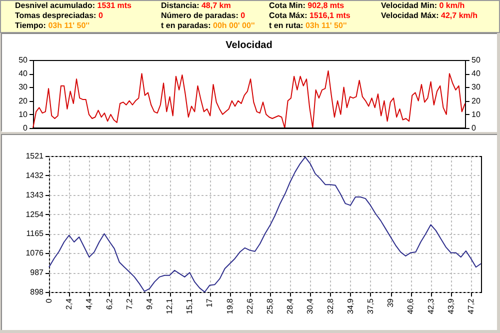 This screenshot has height=333, width=500. What do you see at coordinates (209, 303) in the screenshot?
I see `x-tick-label: 17` at bounding box center [209, 303].